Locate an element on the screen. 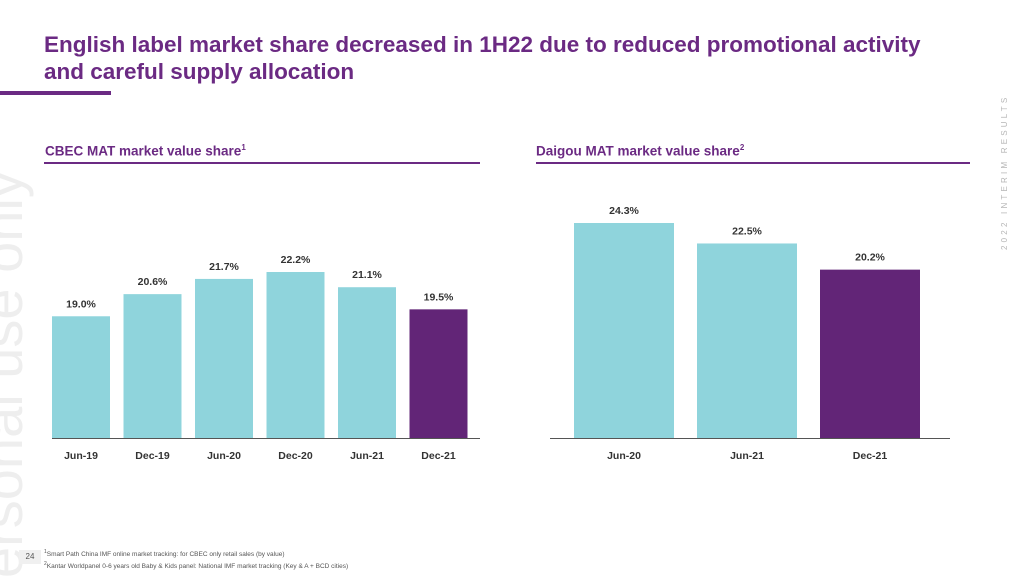 The image size is (1024, 578). chart-rule-daigou is located at coordinates (753, 163).